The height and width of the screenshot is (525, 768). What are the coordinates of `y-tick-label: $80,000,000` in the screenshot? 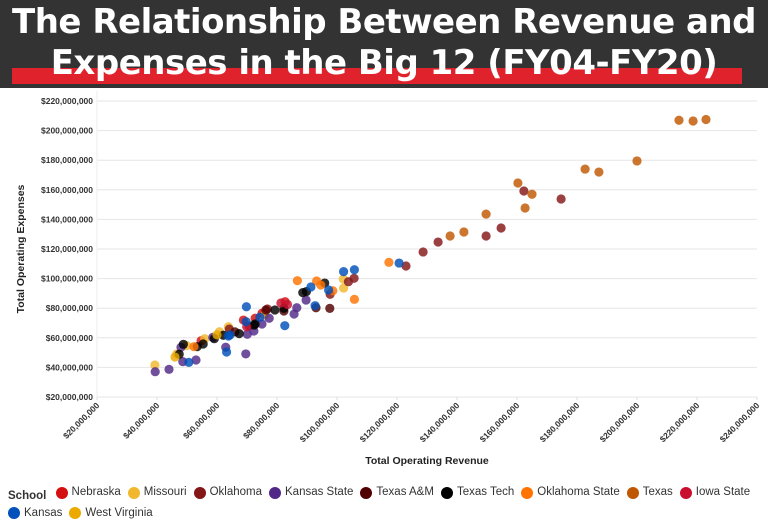 It's located at (70, 308).